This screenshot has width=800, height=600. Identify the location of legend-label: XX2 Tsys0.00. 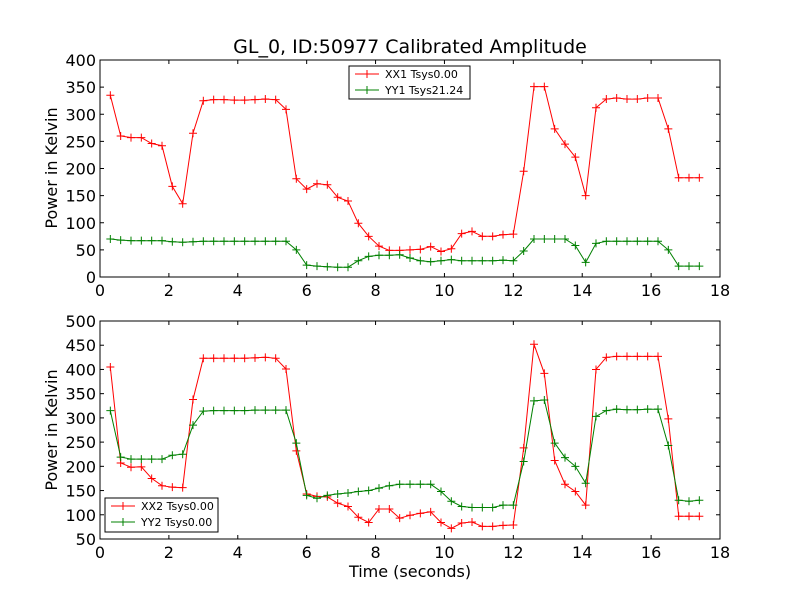
(177, 506).